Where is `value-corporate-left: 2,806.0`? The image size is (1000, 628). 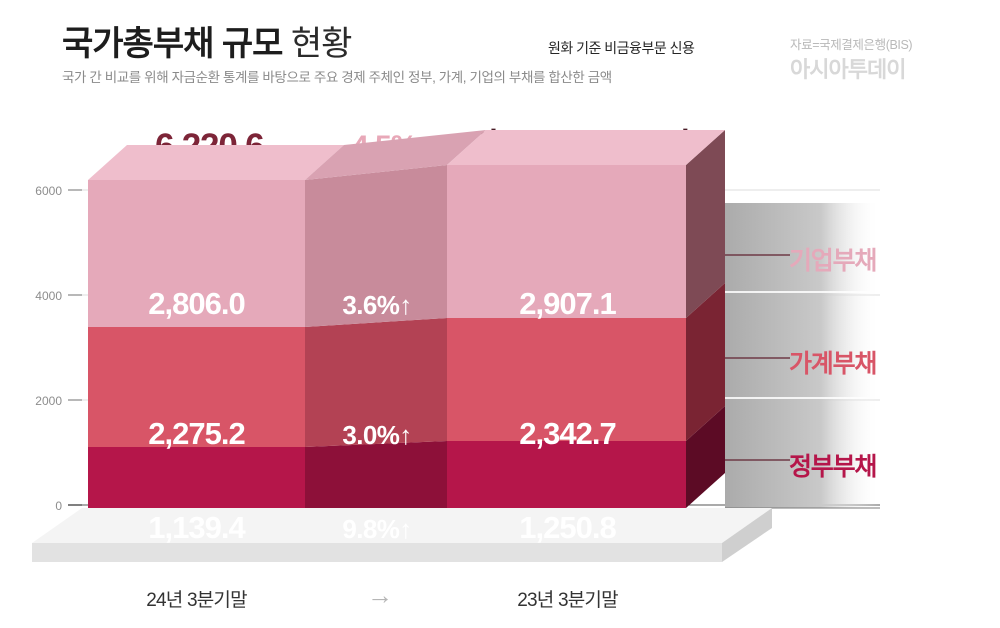
value-corporate-left: 2,806.0 is located at coordinates (196, 303).